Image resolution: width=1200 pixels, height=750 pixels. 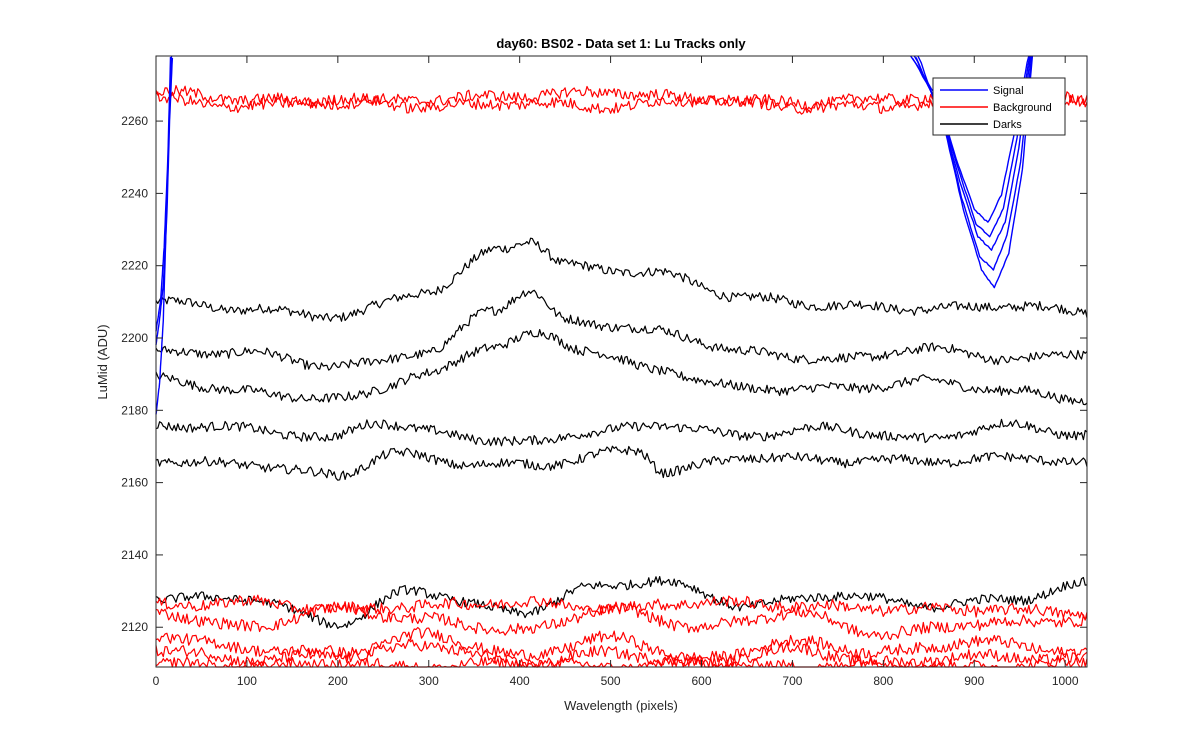 I want to click on y-tick-label: 2260, so click(x=134, y=121).